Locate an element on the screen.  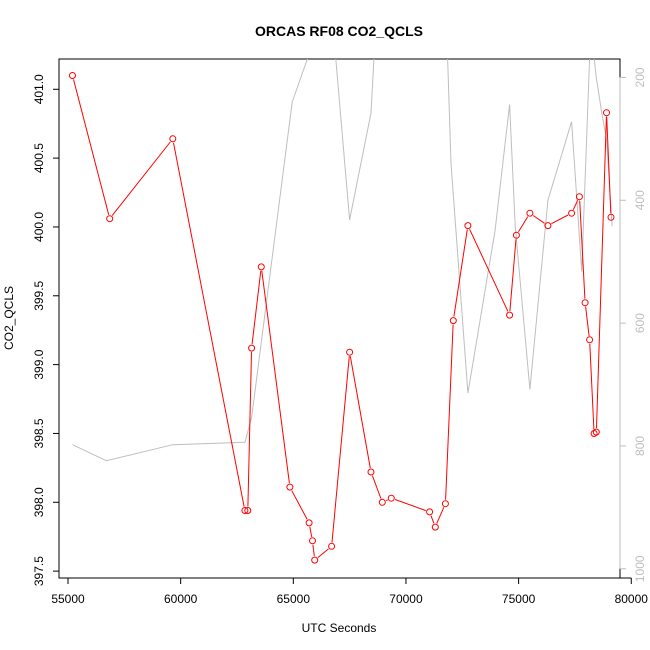
x-axis-label: UTC Seconds is located at coordinates (339, 628).